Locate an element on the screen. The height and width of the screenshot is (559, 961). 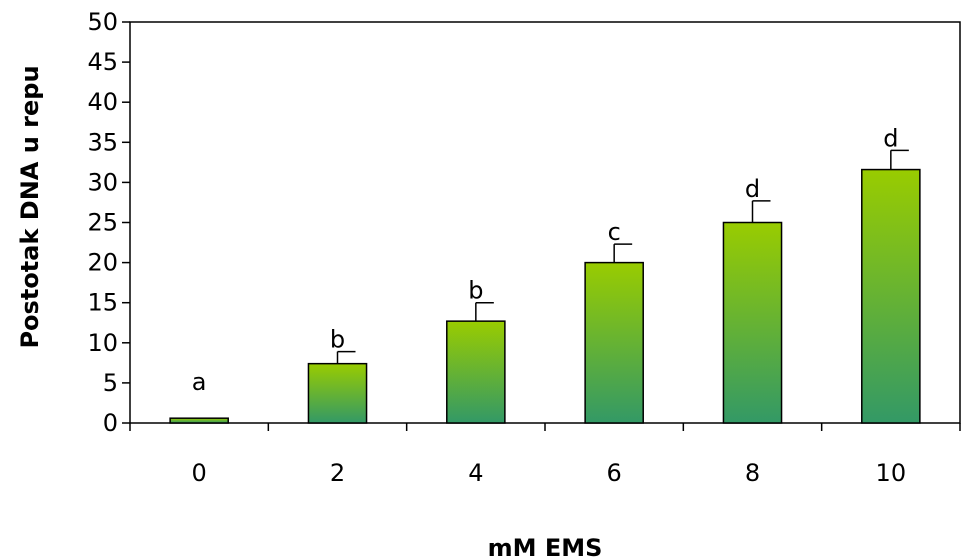
y-axis-title: Postotak DNA u repu is located at coordinates (30, 206).